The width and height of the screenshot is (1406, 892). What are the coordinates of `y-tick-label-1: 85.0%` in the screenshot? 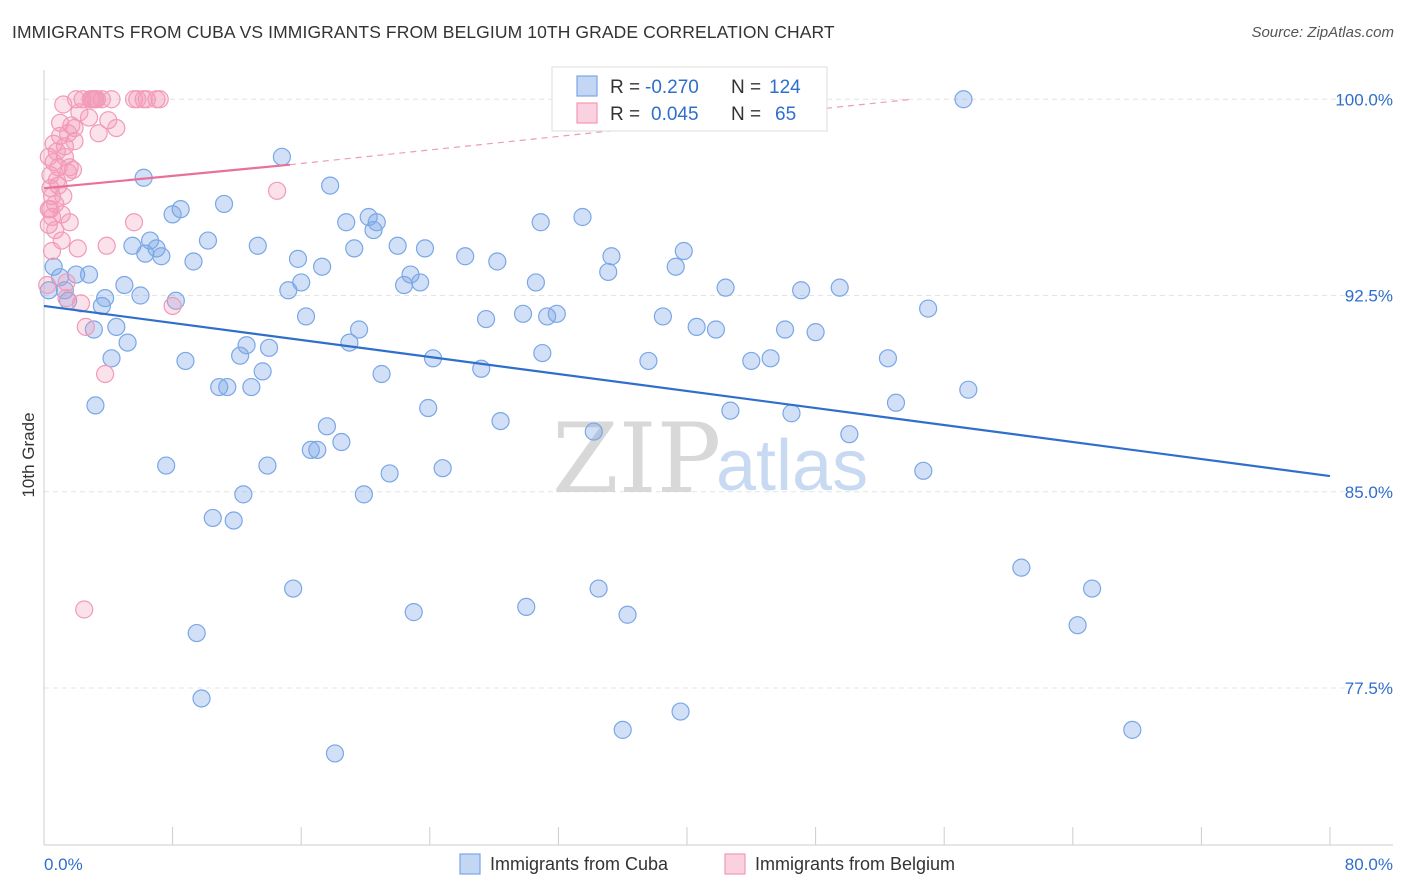 It's located at (1369, 492).